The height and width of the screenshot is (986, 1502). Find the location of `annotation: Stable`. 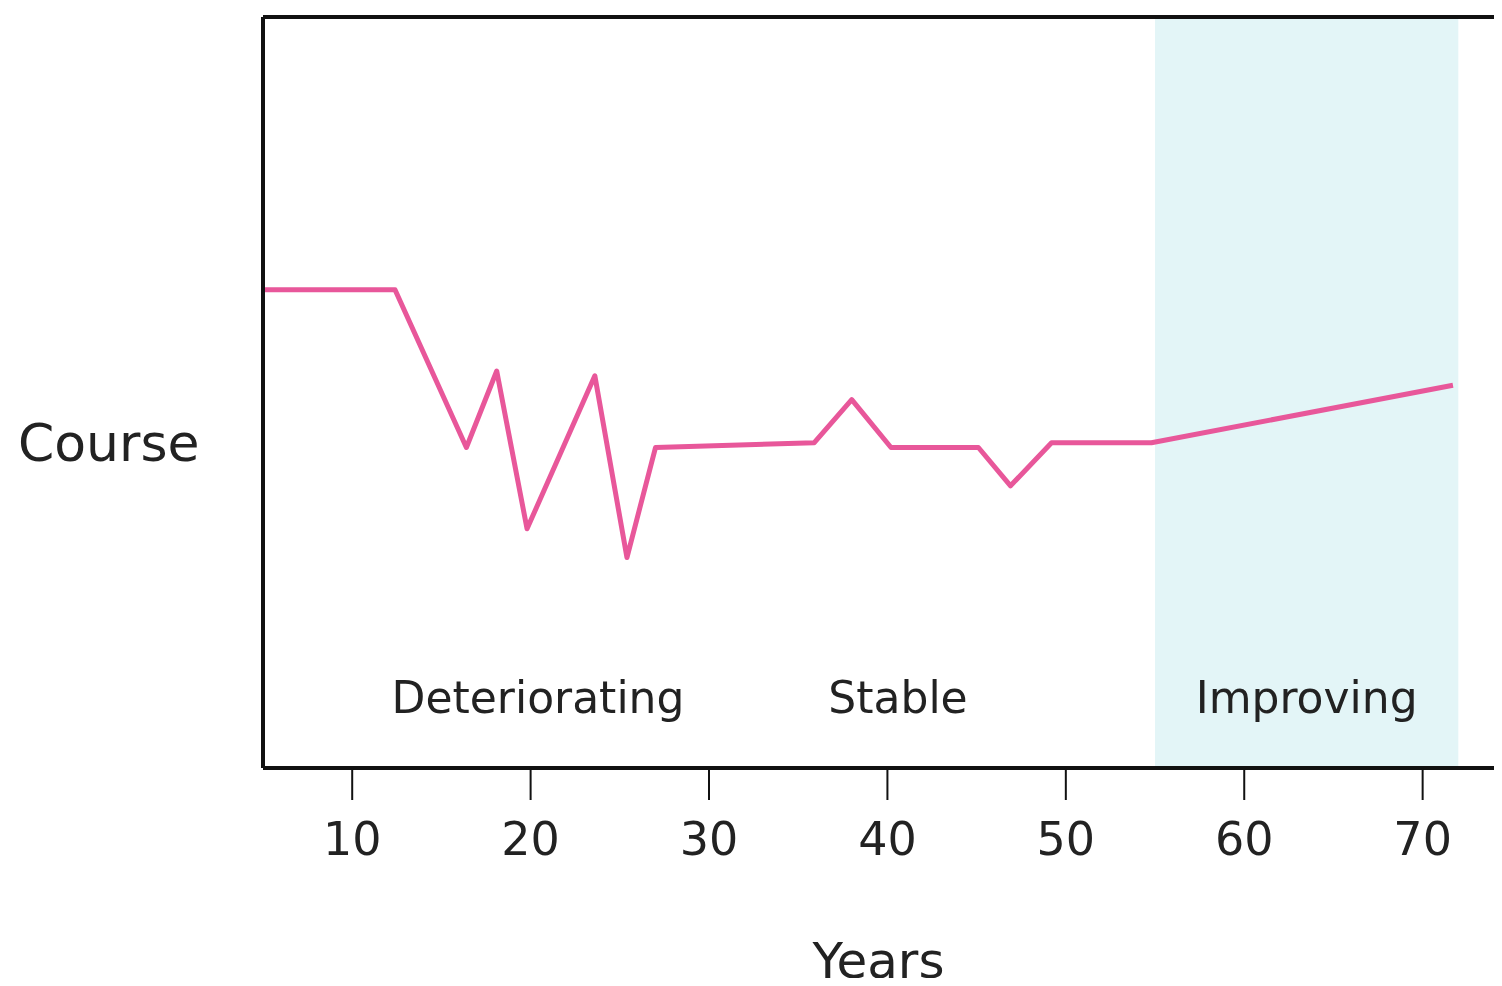

annotation: Stable is located at coordinates (898, 697).